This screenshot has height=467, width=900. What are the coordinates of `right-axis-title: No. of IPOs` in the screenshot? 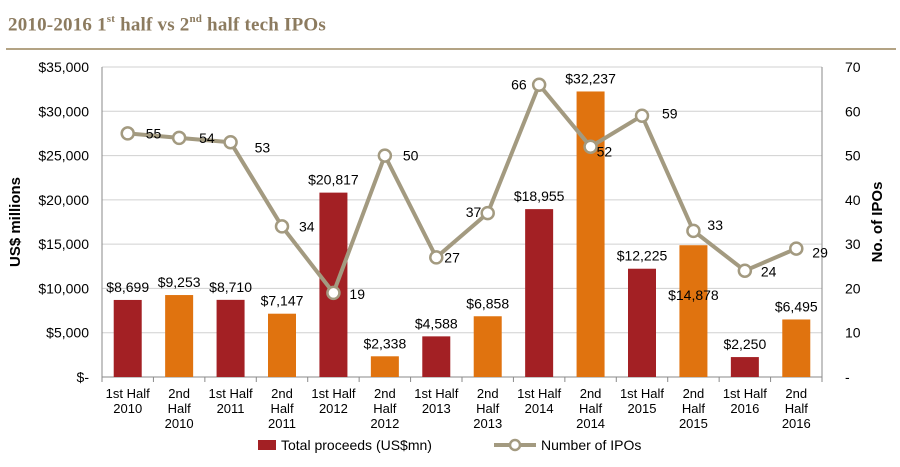 It's located at (877, 222).